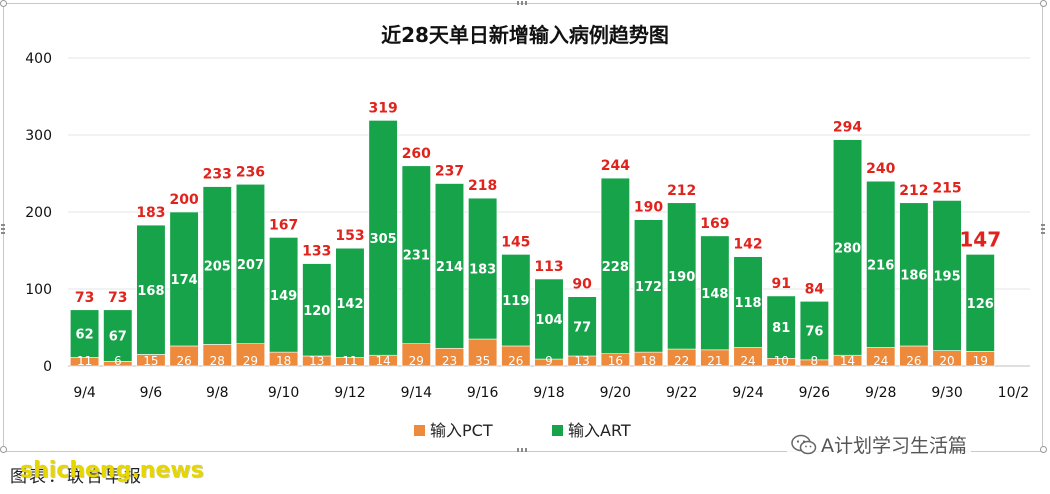 The width and height of the screenshot is (1050, 494). What do you see at coordinates (847, 361) in the screenshot?
I see `data-label-pct: 14` at bounding box center [847, 361].